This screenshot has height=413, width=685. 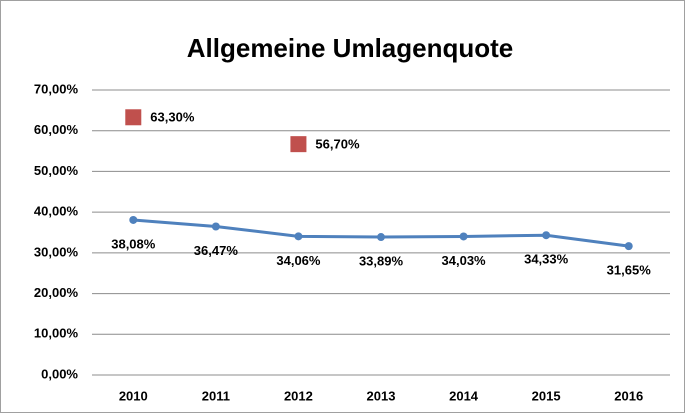 What do you see at coordinates (298, 395) in the screenshot?
I see `x-tick-label: 2012` at bounding box center [298, 395].